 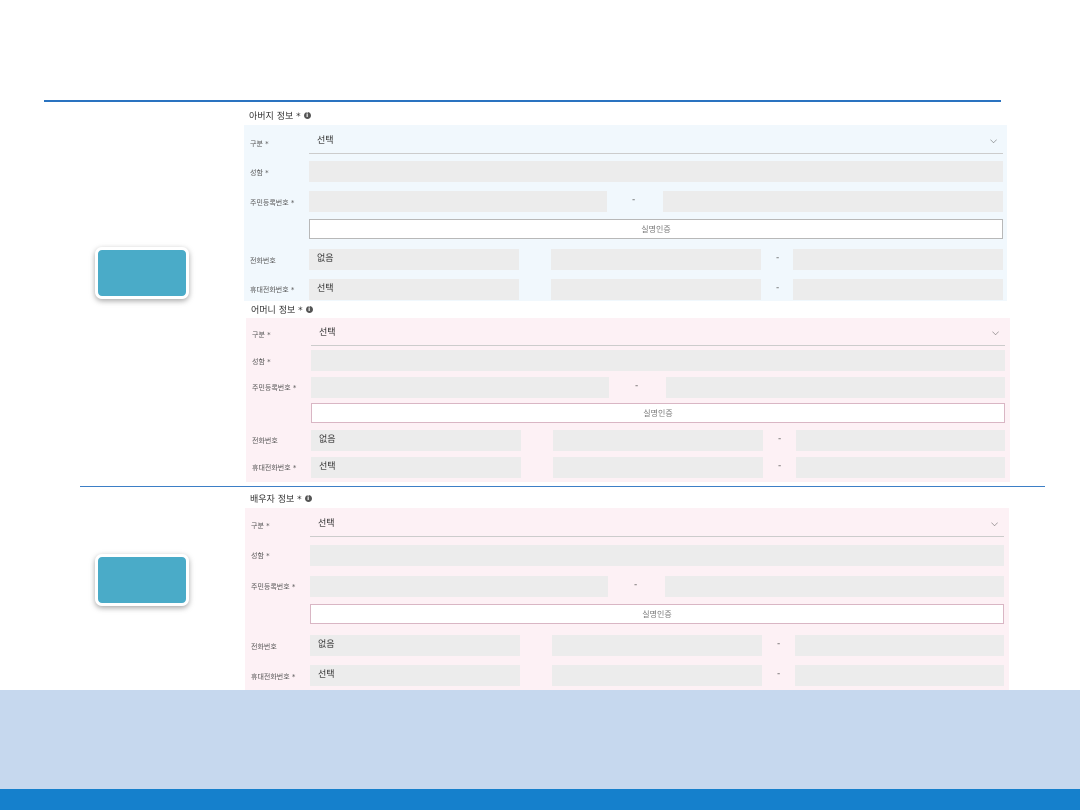 I want to click on father-mobile-last-input, so click(x=898, y=289).